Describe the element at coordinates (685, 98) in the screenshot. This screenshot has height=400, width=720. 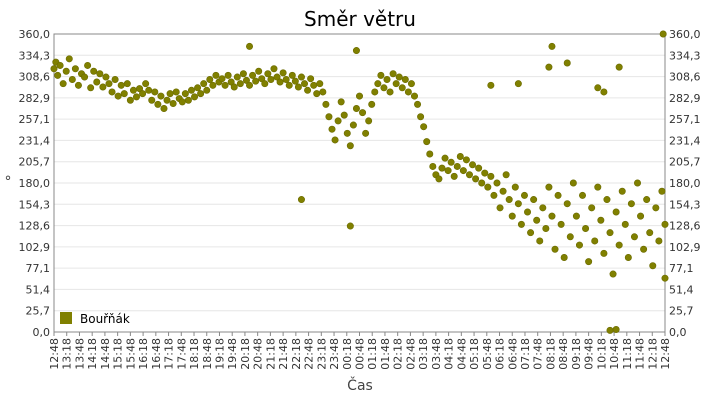
I see `y-tick-label-right: 282,9` at that location.